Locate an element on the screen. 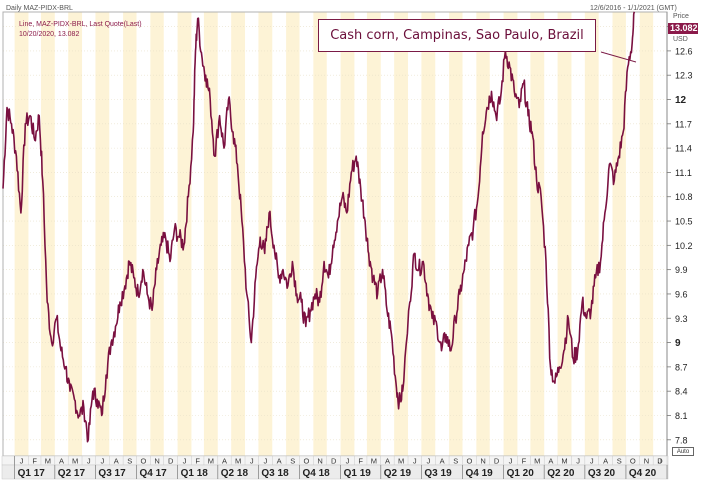 Image resolution: width=701 pixels, height=493 pixels. y-tick-label: 11.1 is located at coordinates (683, 173).